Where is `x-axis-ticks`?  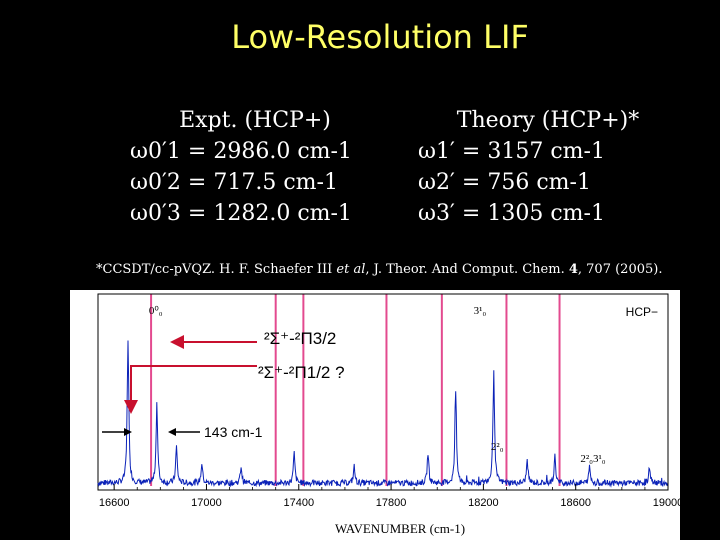 x-axis-ticks is located at coordinates (391, 487).